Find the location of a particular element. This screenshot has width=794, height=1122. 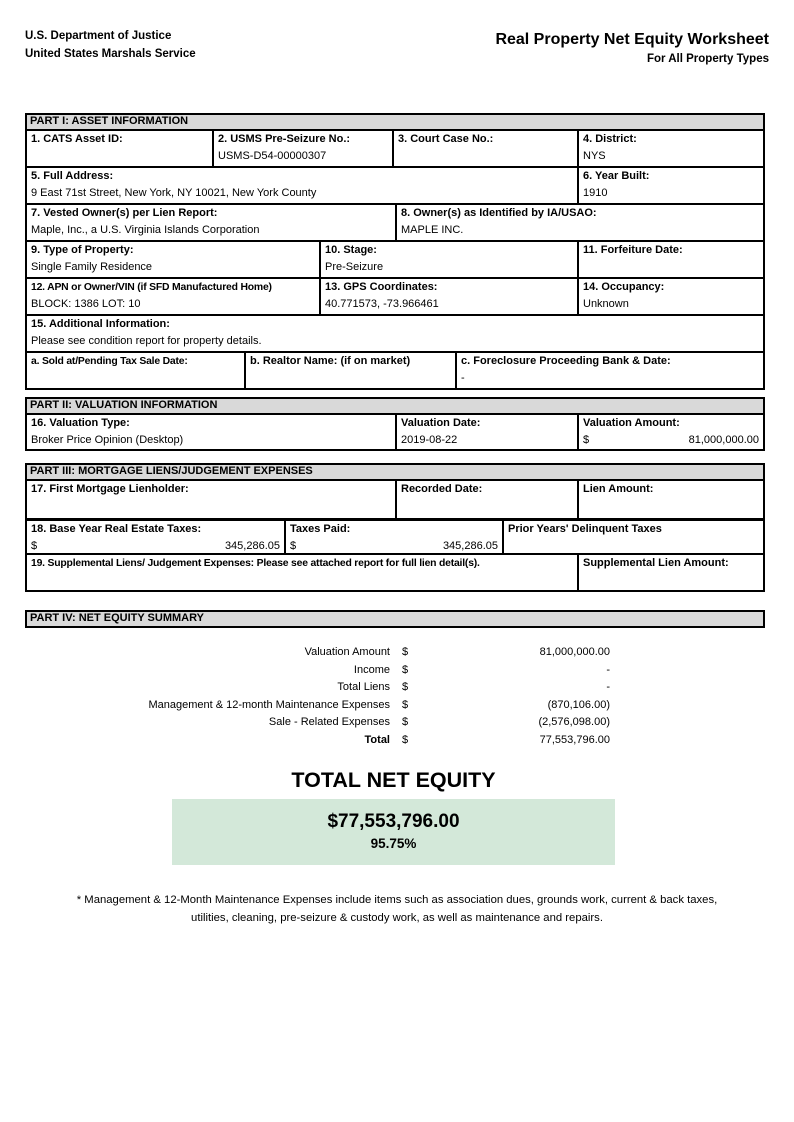

agency-line1: U.S. Department of Justice is located at coordinates (98, 36).